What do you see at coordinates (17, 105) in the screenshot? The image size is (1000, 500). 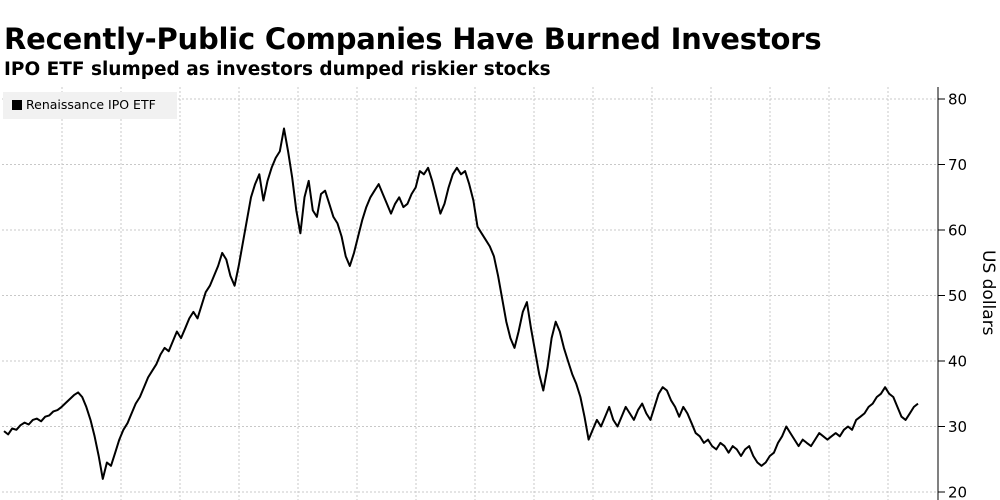 I see `legend-swatch` at bounding box center [17, 105].